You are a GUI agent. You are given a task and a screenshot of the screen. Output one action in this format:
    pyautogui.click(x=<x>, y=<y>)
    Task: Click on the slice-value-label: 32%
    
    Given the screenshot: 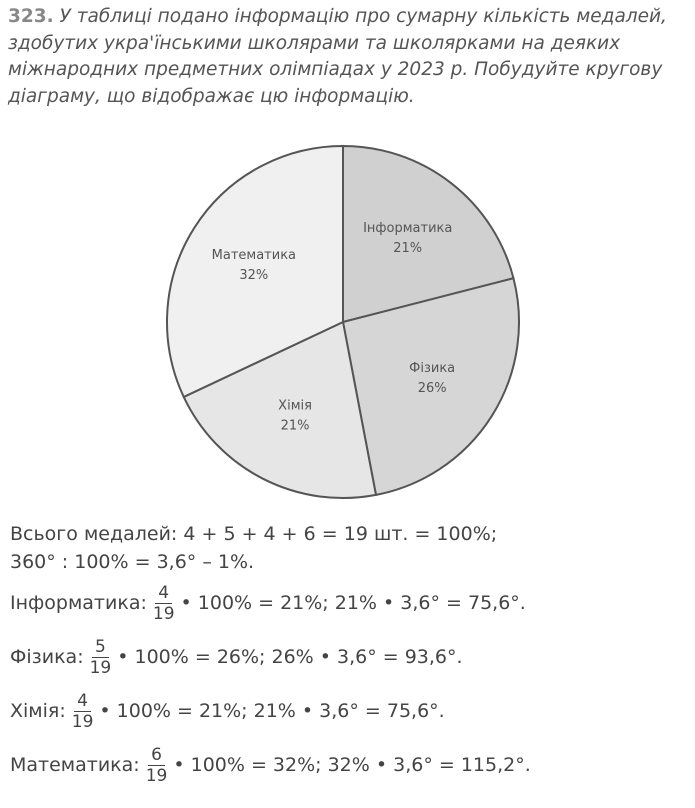 What is the action you would take?
    pyautogui.click(x=253, y=275)
    